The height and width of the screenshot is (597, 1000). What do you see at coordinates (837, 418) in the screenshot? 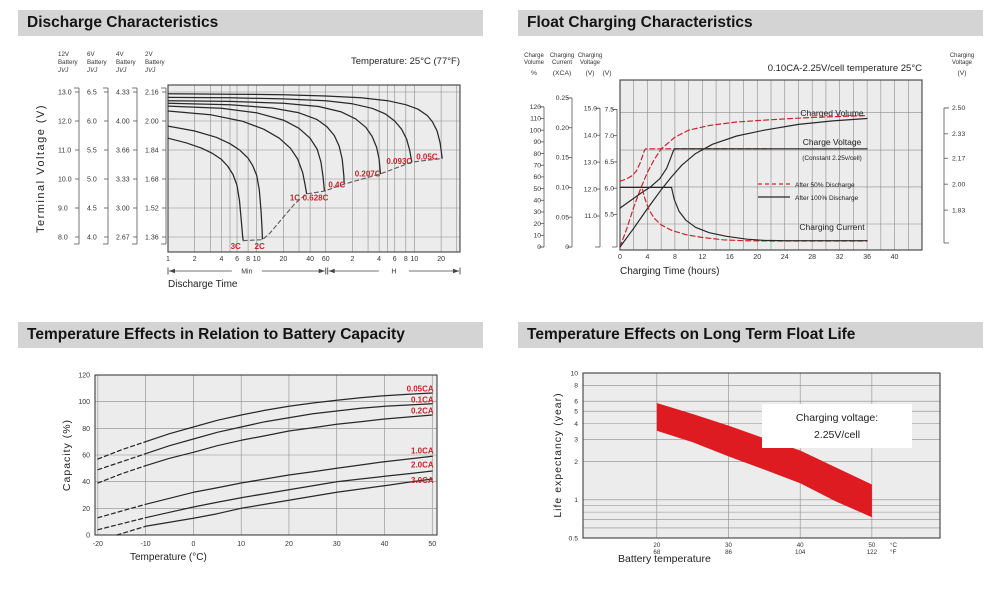
I see `annotation-line: Charging voltage:` at bounding box center [837, 418].